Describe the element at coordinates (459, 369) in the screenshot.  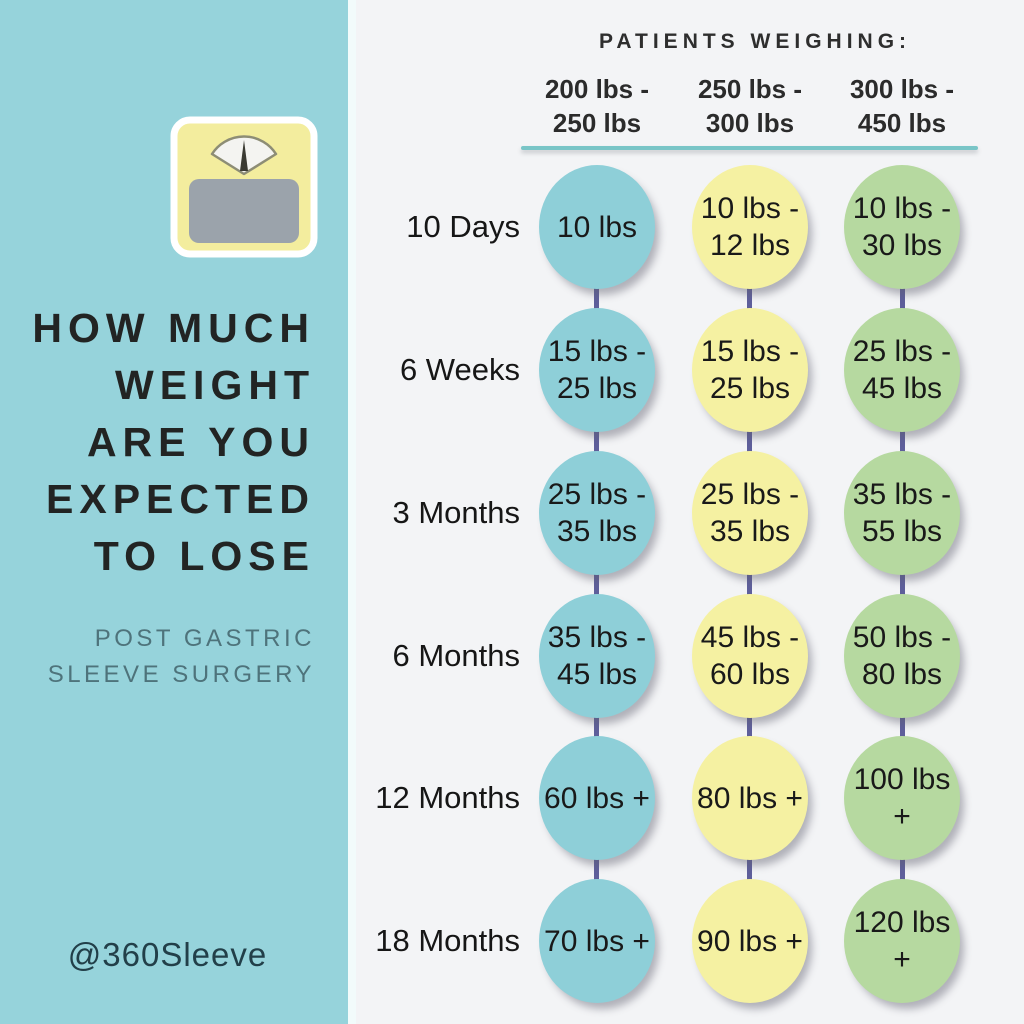
I see `row-label-6-weeks: 6 Weeks` at that location.